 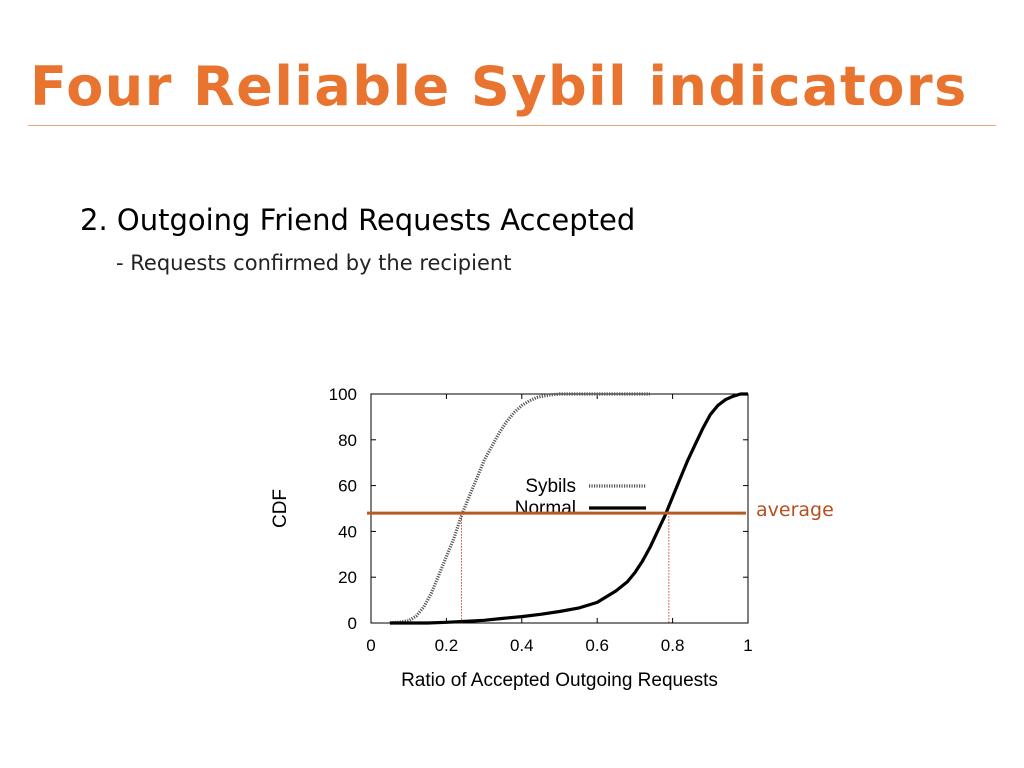 What do you see at coordinates (559, 680) in the screenshot?
I see `x-axis-label: Ratio of Accepted Outgoing Requests` at bounding box center [559, 680].